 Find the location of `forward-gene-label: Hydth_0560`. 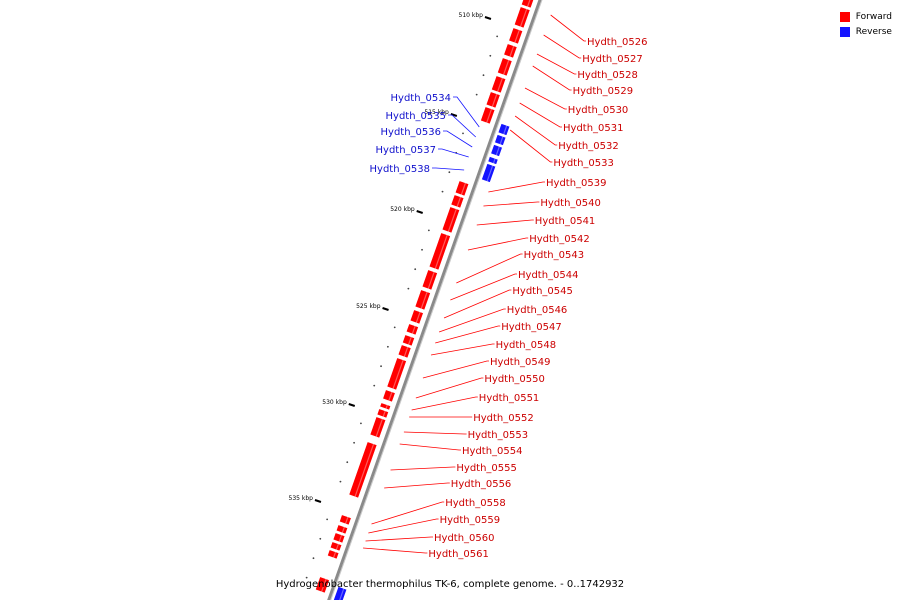

forward-gene-label: Hydth_0560 is located at coordinates (464, 538).